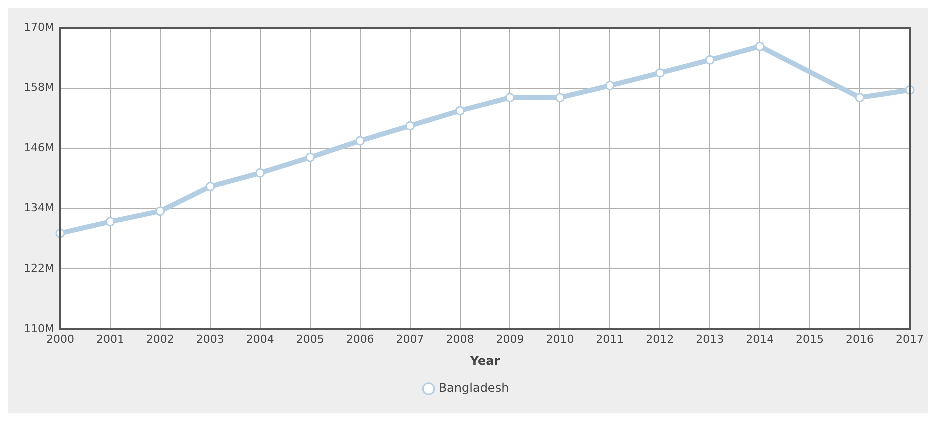 The height and width of the screenshot is (421, 936). What do you see at coordinates (260, 339) in the screenshot?
I see `x-tick-label: 2004` at bounding box center [260, 339].